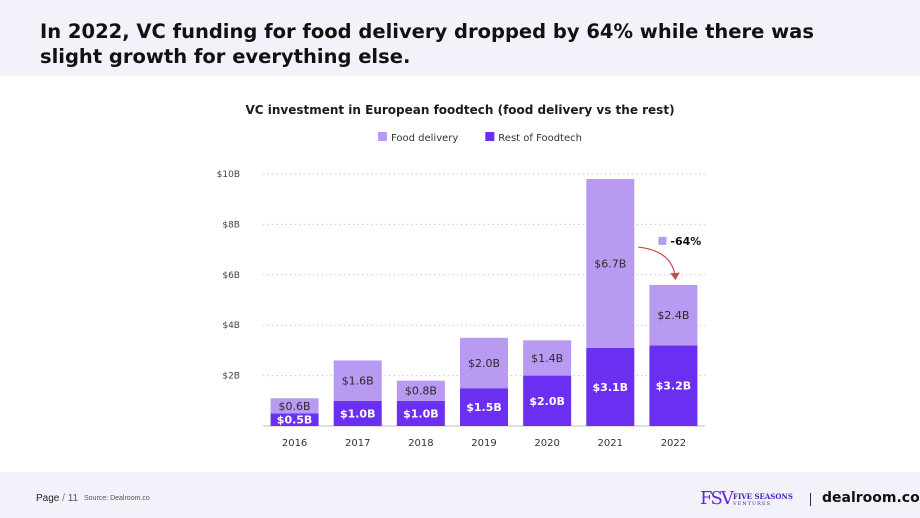 The image size is (920, 518). I want to click on bar-2022-rest-of-foodtech, so click(673, 385).